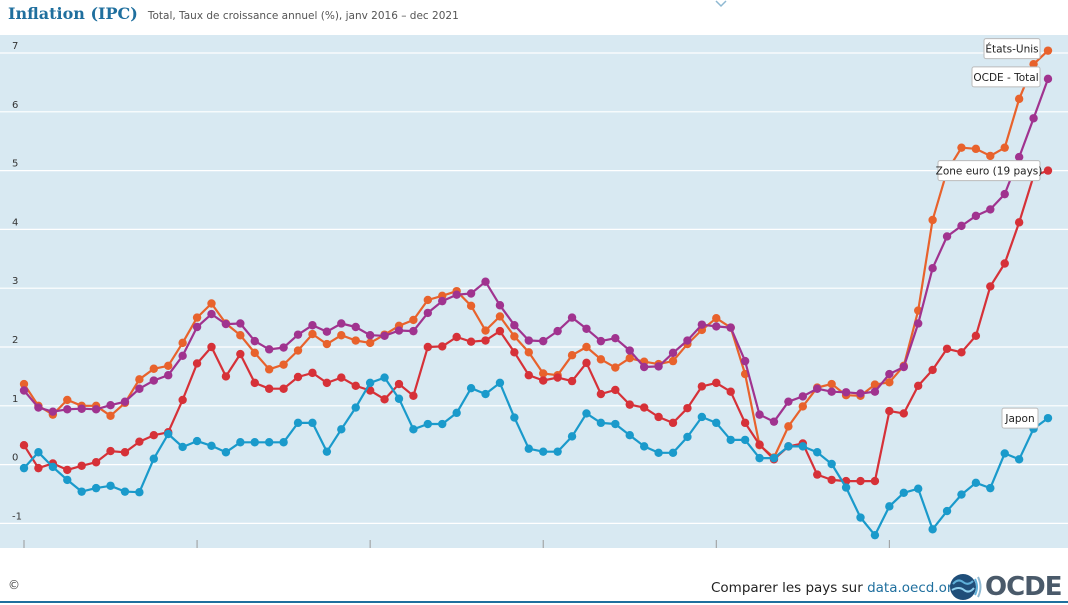 This screenshot has width=1068, height=605. What do you see at coordinates (1011, 49) in the screenshot?
I see `series-end-label: États-Unis` at bounding box center [1011, 49].